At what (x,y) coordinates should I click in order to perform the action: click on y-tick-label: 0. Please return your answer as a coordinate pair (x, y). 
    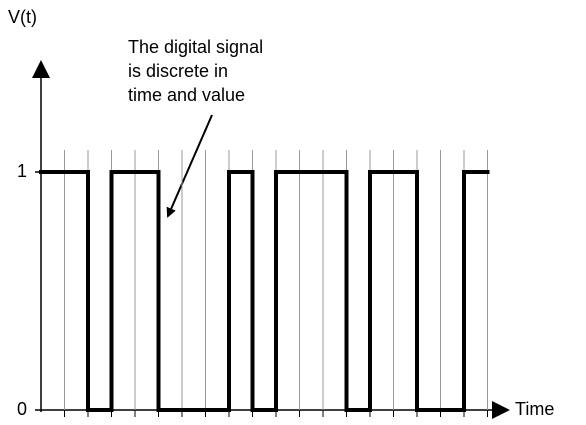
    Looking at the image, I should click on (22, 409).